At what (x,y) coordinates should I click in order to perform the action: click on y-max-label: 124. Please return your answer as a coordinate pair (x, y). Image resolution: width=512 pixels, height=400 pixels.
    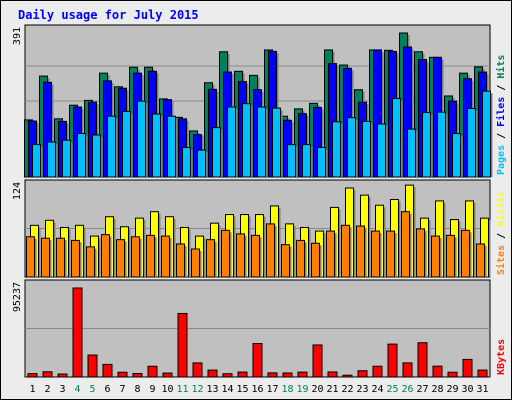
    Looking at the image, I should click on (17, 191).